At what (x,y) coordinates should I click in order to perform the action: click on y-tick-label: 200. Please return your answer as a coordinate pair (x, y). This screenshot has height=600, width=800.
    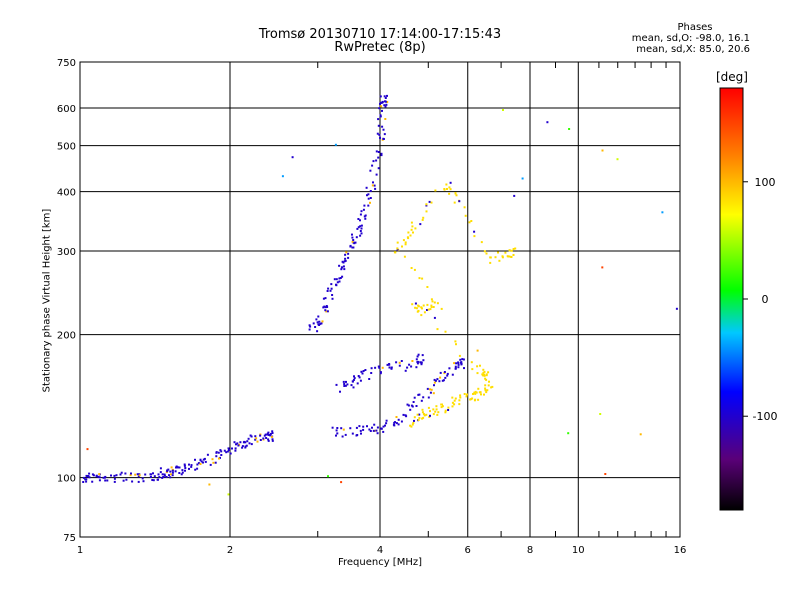
    Looking at the image, I should click on (66, 336).